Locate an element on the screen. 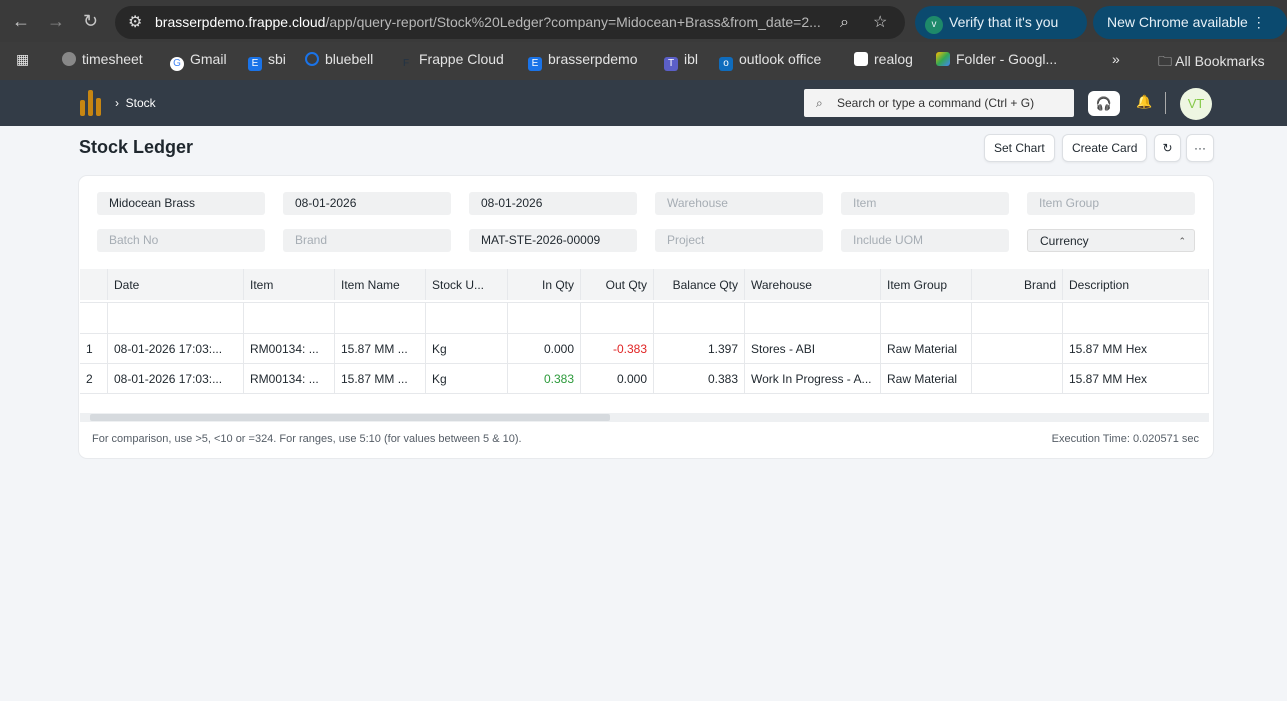  star-icon: ☆ is located at coordinates (880, 22).